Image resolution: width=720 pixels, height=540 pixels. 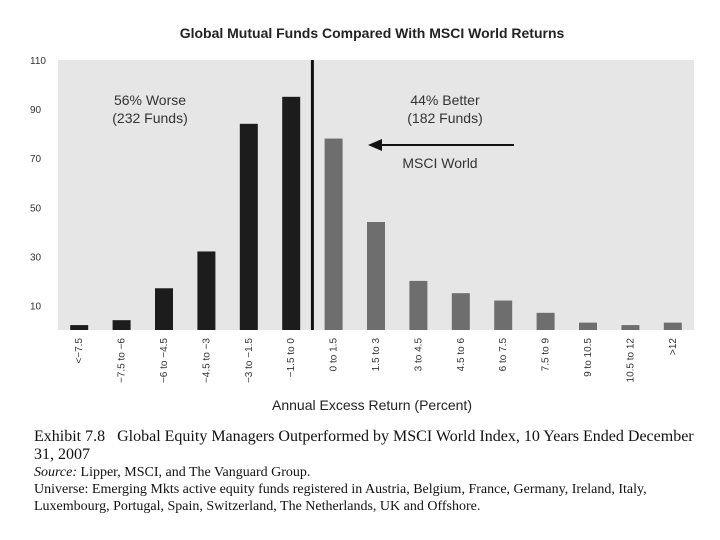 What do you see at coordinates (375, 145) in the screenshot?
I see `msci-arrow-head` at bounding box center [375, 145].